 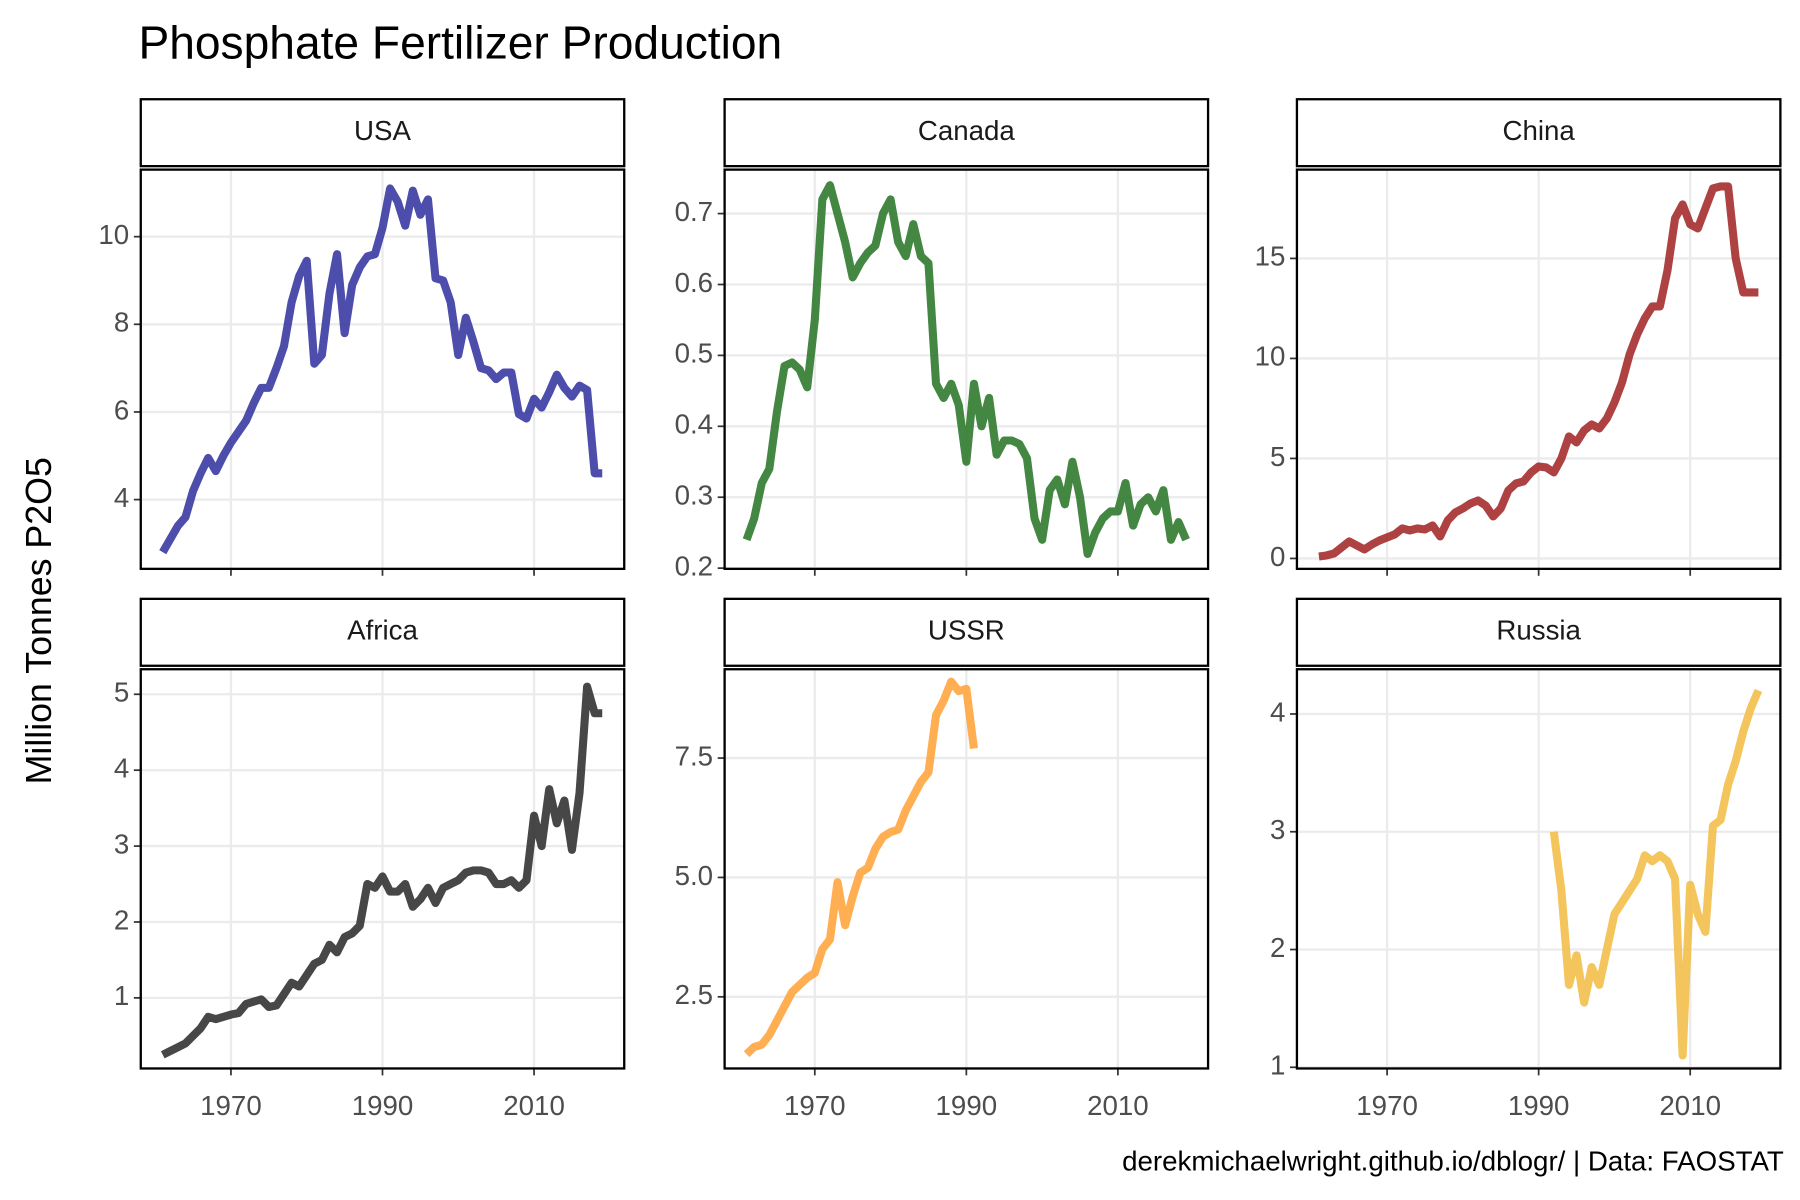 I want to click on y-tick-label: 2.5, so click(x=694, y=994).